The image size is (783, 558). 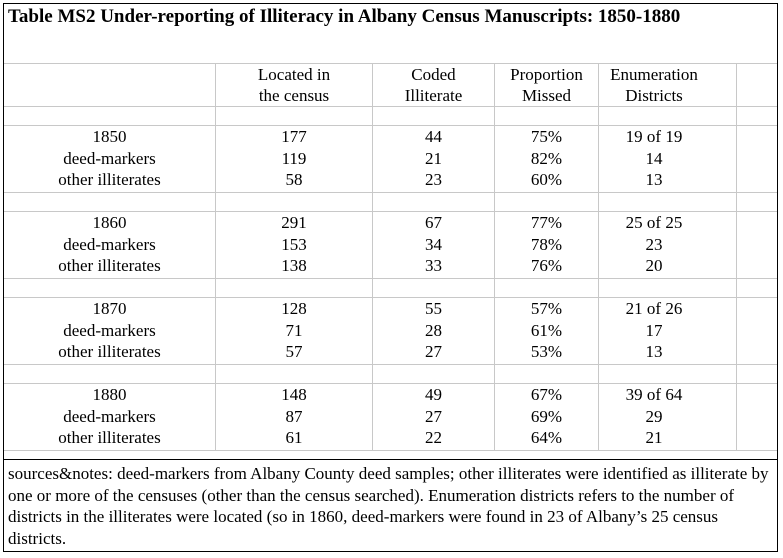 I want to click on header-proportion-line1: Proportion, so click(x=546, y=74).